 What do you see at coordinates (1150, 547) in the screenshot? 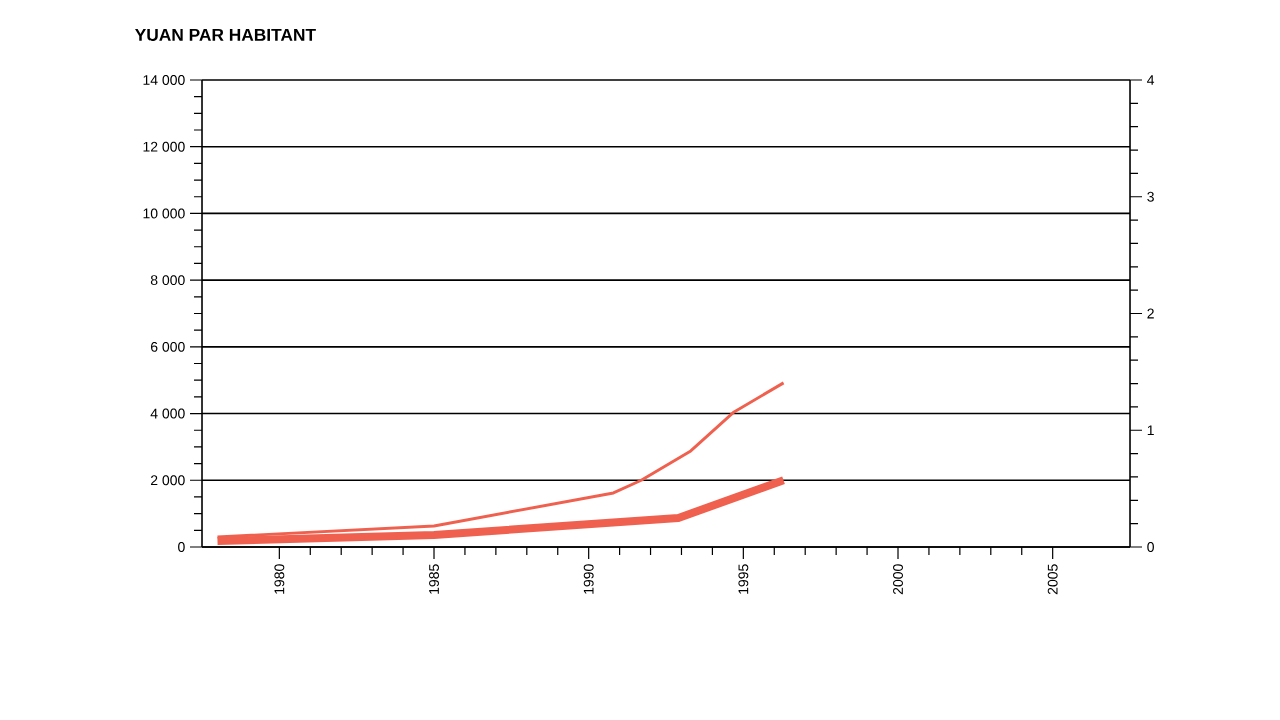
I see `y2-tick-label: 0` at bounding box center [1150, 547].